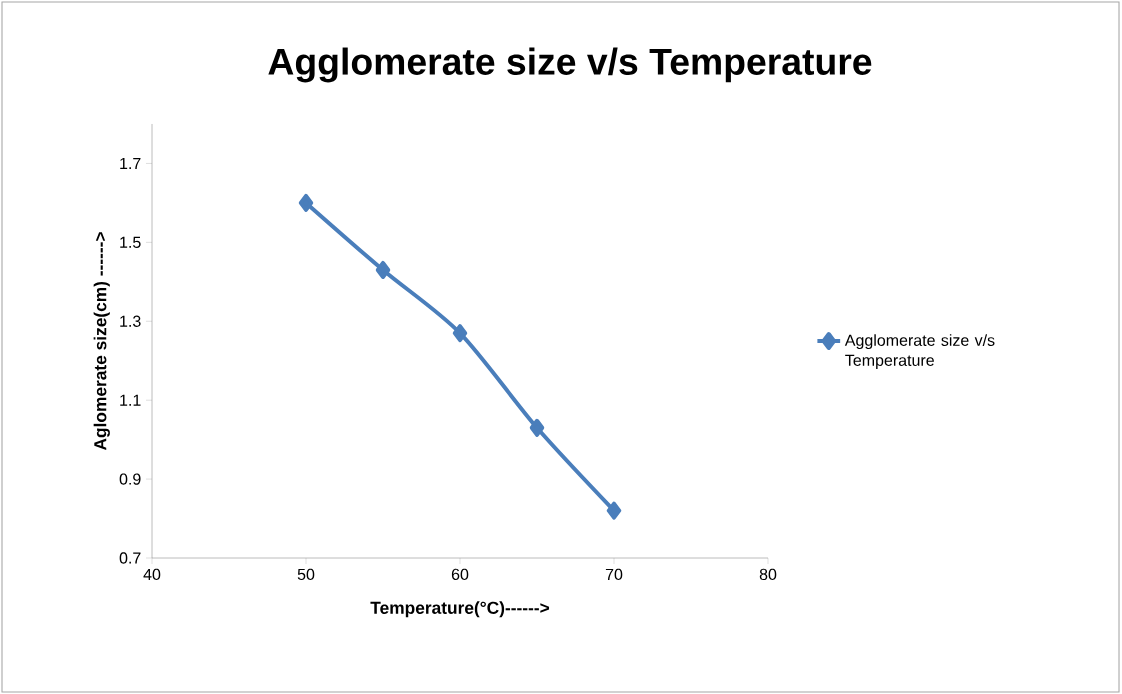 This screenshot has width=1122, height=694. What do you see at coordinates (130, 163) in the screenshot?
I see `y-tick-label: 1.7` at bounding box center [130, 163].